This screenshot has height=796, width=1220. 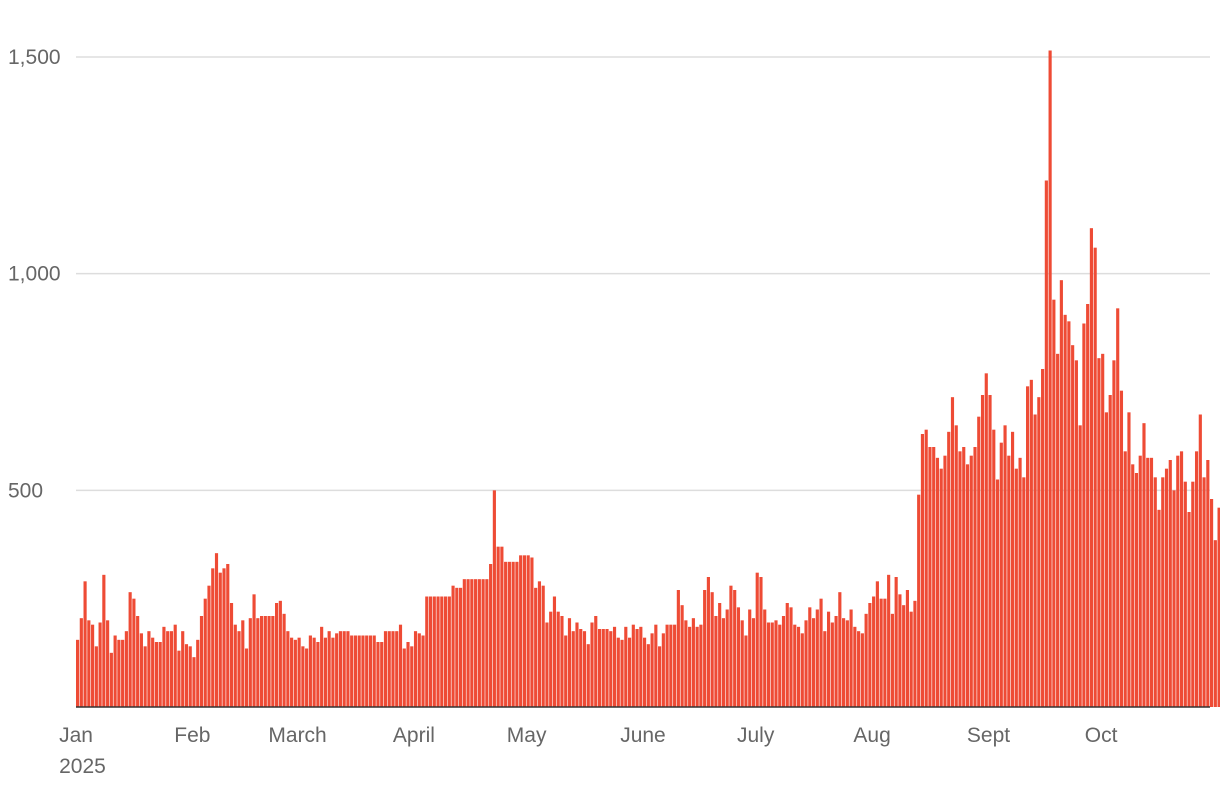 What do you see at coordinates (192, 735) in the screenshot?
I see `x-tick-label-1: Feb` at bounding box center [192, 735].